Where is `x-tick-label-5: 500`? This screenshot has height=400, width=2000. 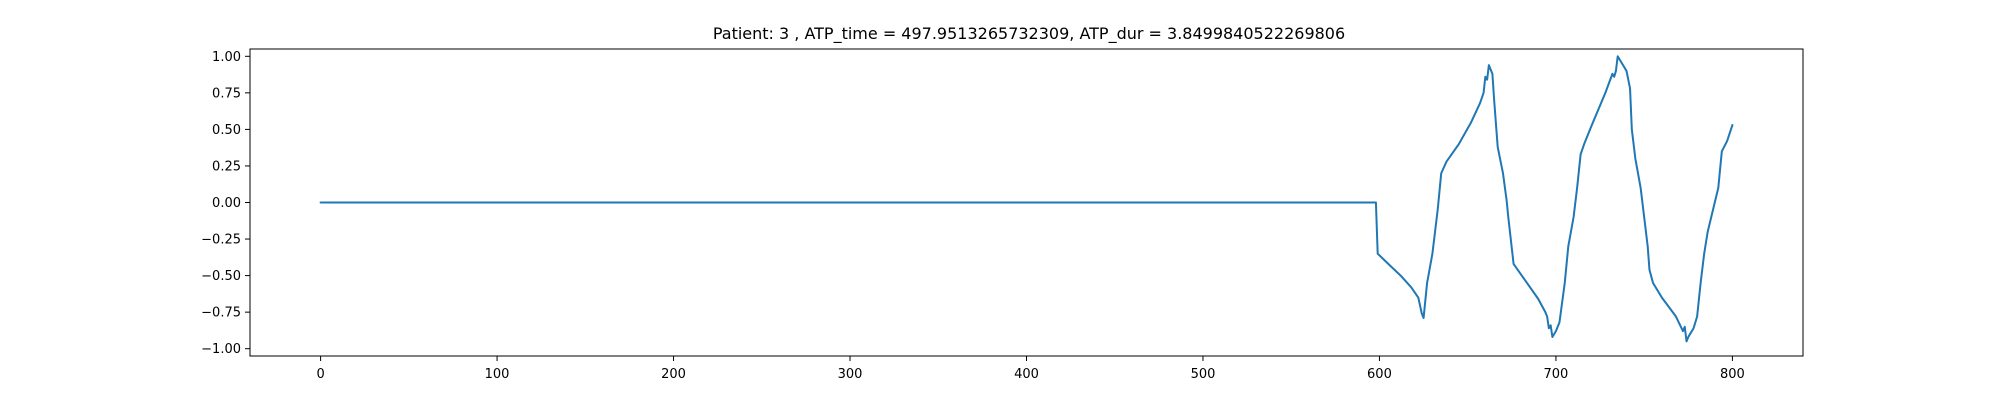 x-tick-label-5: 500 is located at coordinates (1203, 374).